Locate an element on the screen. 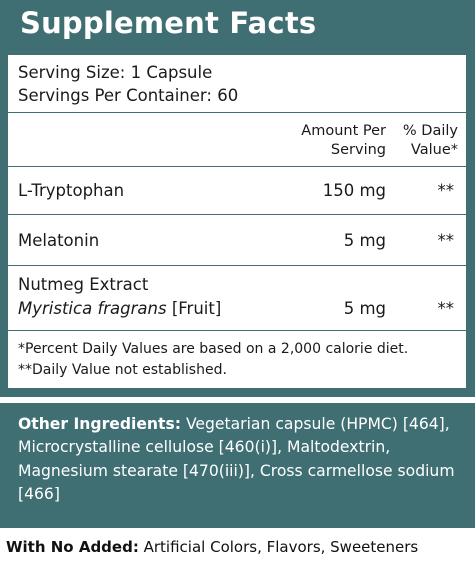  servings-per-container: Servings Per Container: 60 is located at coordinates (128, 95).